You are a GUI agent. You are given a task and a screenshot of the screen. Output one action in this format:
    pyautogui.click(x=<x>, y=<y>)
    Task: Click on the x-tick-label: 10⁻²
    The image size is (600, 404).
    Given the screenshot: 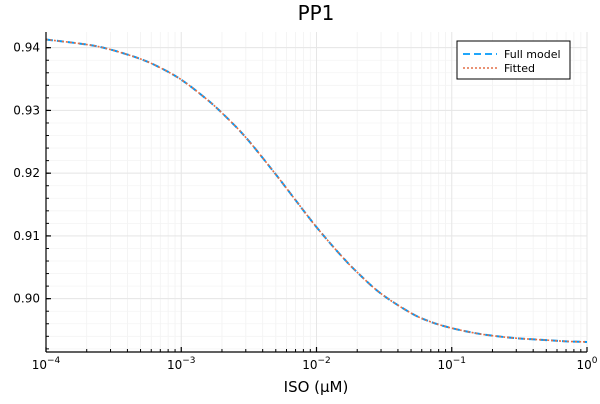 What is the action you would take?
    pyautogui.click(x=316, y=364)
    